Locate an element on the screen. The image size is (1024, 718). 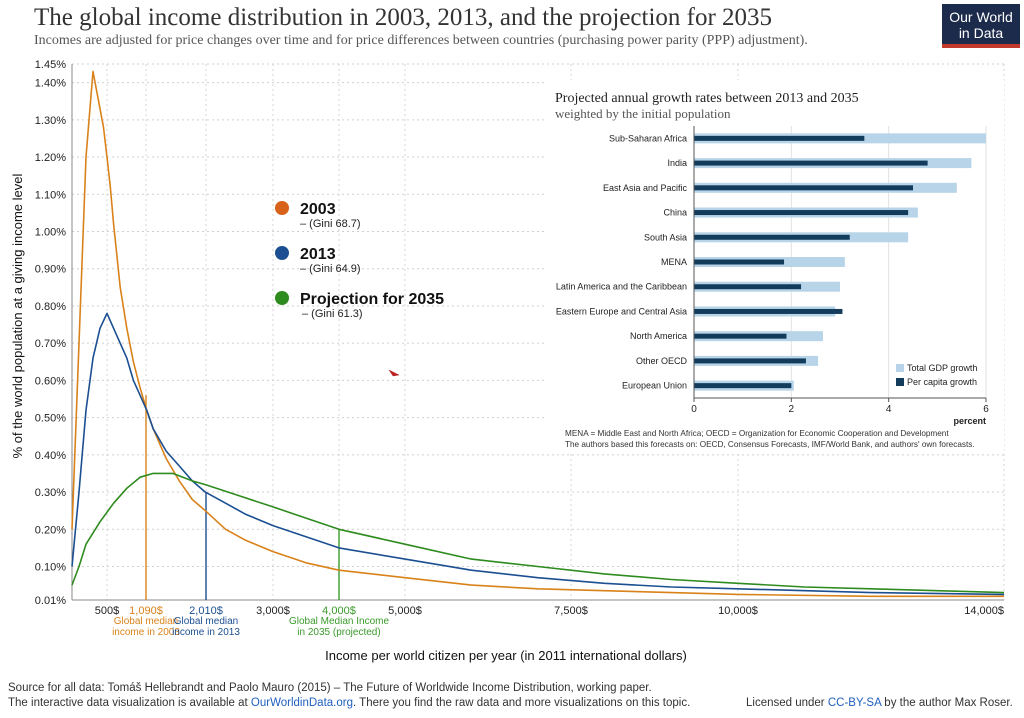
cursor-icon is located at coordinates (394, 373).